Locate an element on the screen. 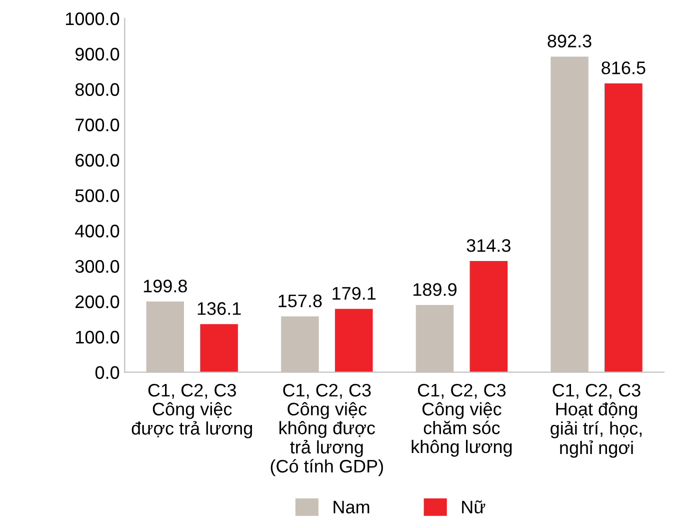  x-tick-label: C1, C2, C3 Công việc không được trả lương (Có tính GDP) is located at coordinates (326, 430).